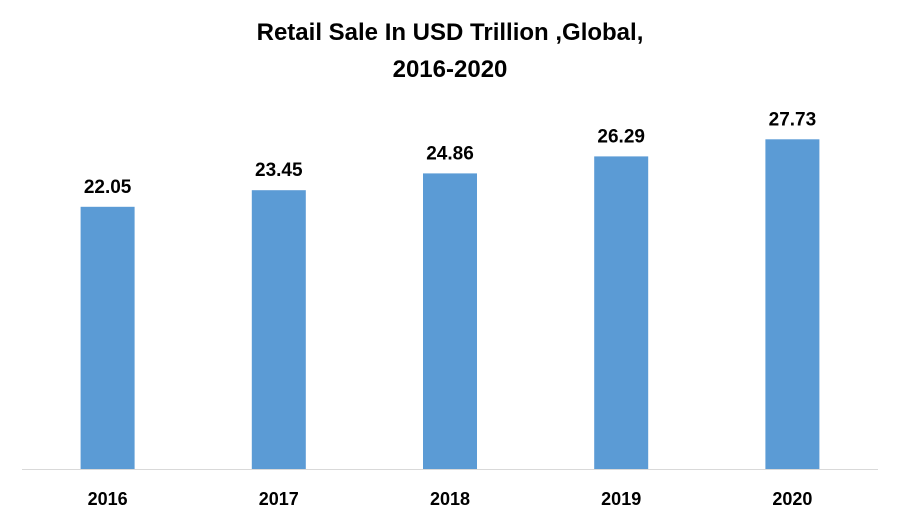  I want to click on data-label-2020: 27.73, so click(793, 119).